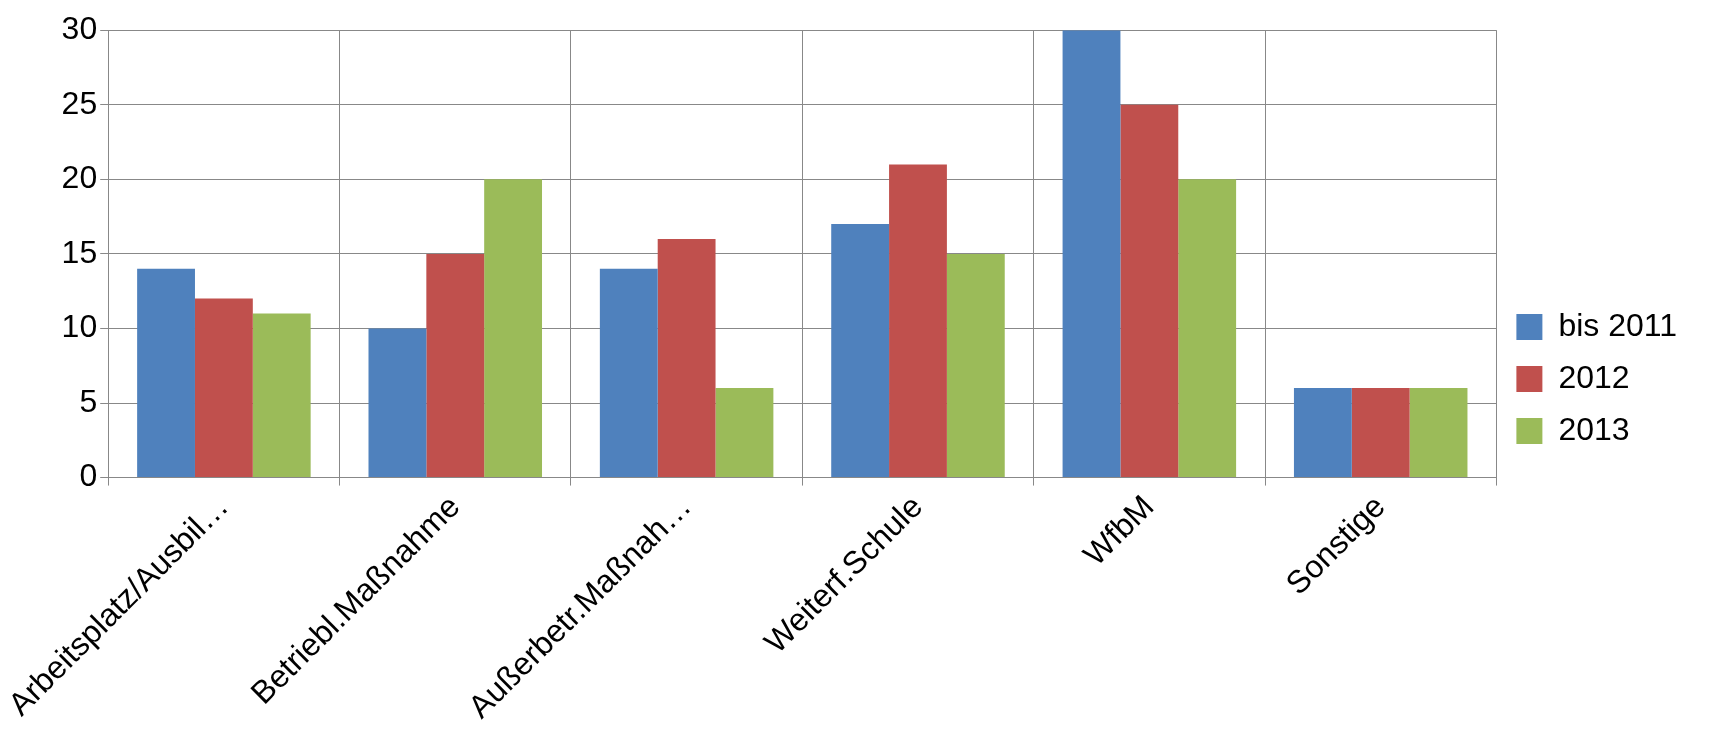  Describe the element at coordinates (79, 326) in the screenshot. I see `y-tick-label: 10` at that location.